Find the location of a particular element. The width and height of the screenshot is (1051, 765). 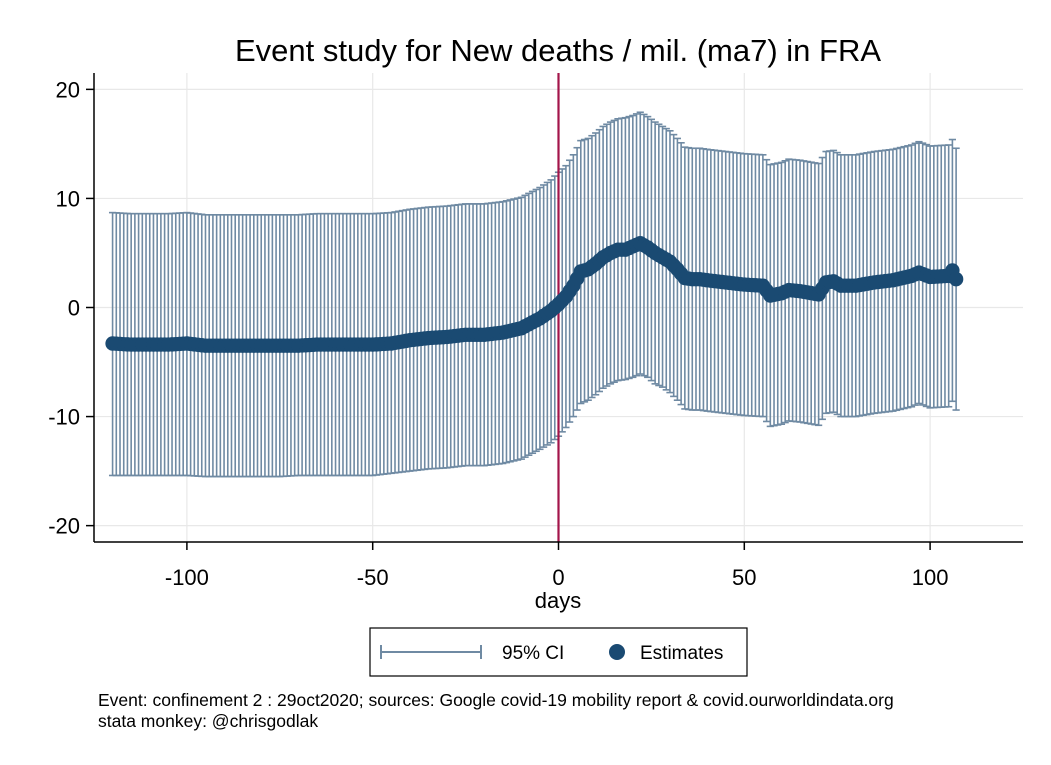

legend-ci-label: 95% CI is located at coordinates (533, 653).